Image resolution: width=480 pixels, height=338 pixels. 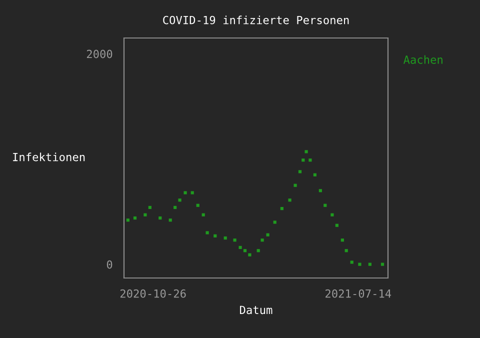 I want to click on y-tick-label: 2000, so click(x=99, y=54).